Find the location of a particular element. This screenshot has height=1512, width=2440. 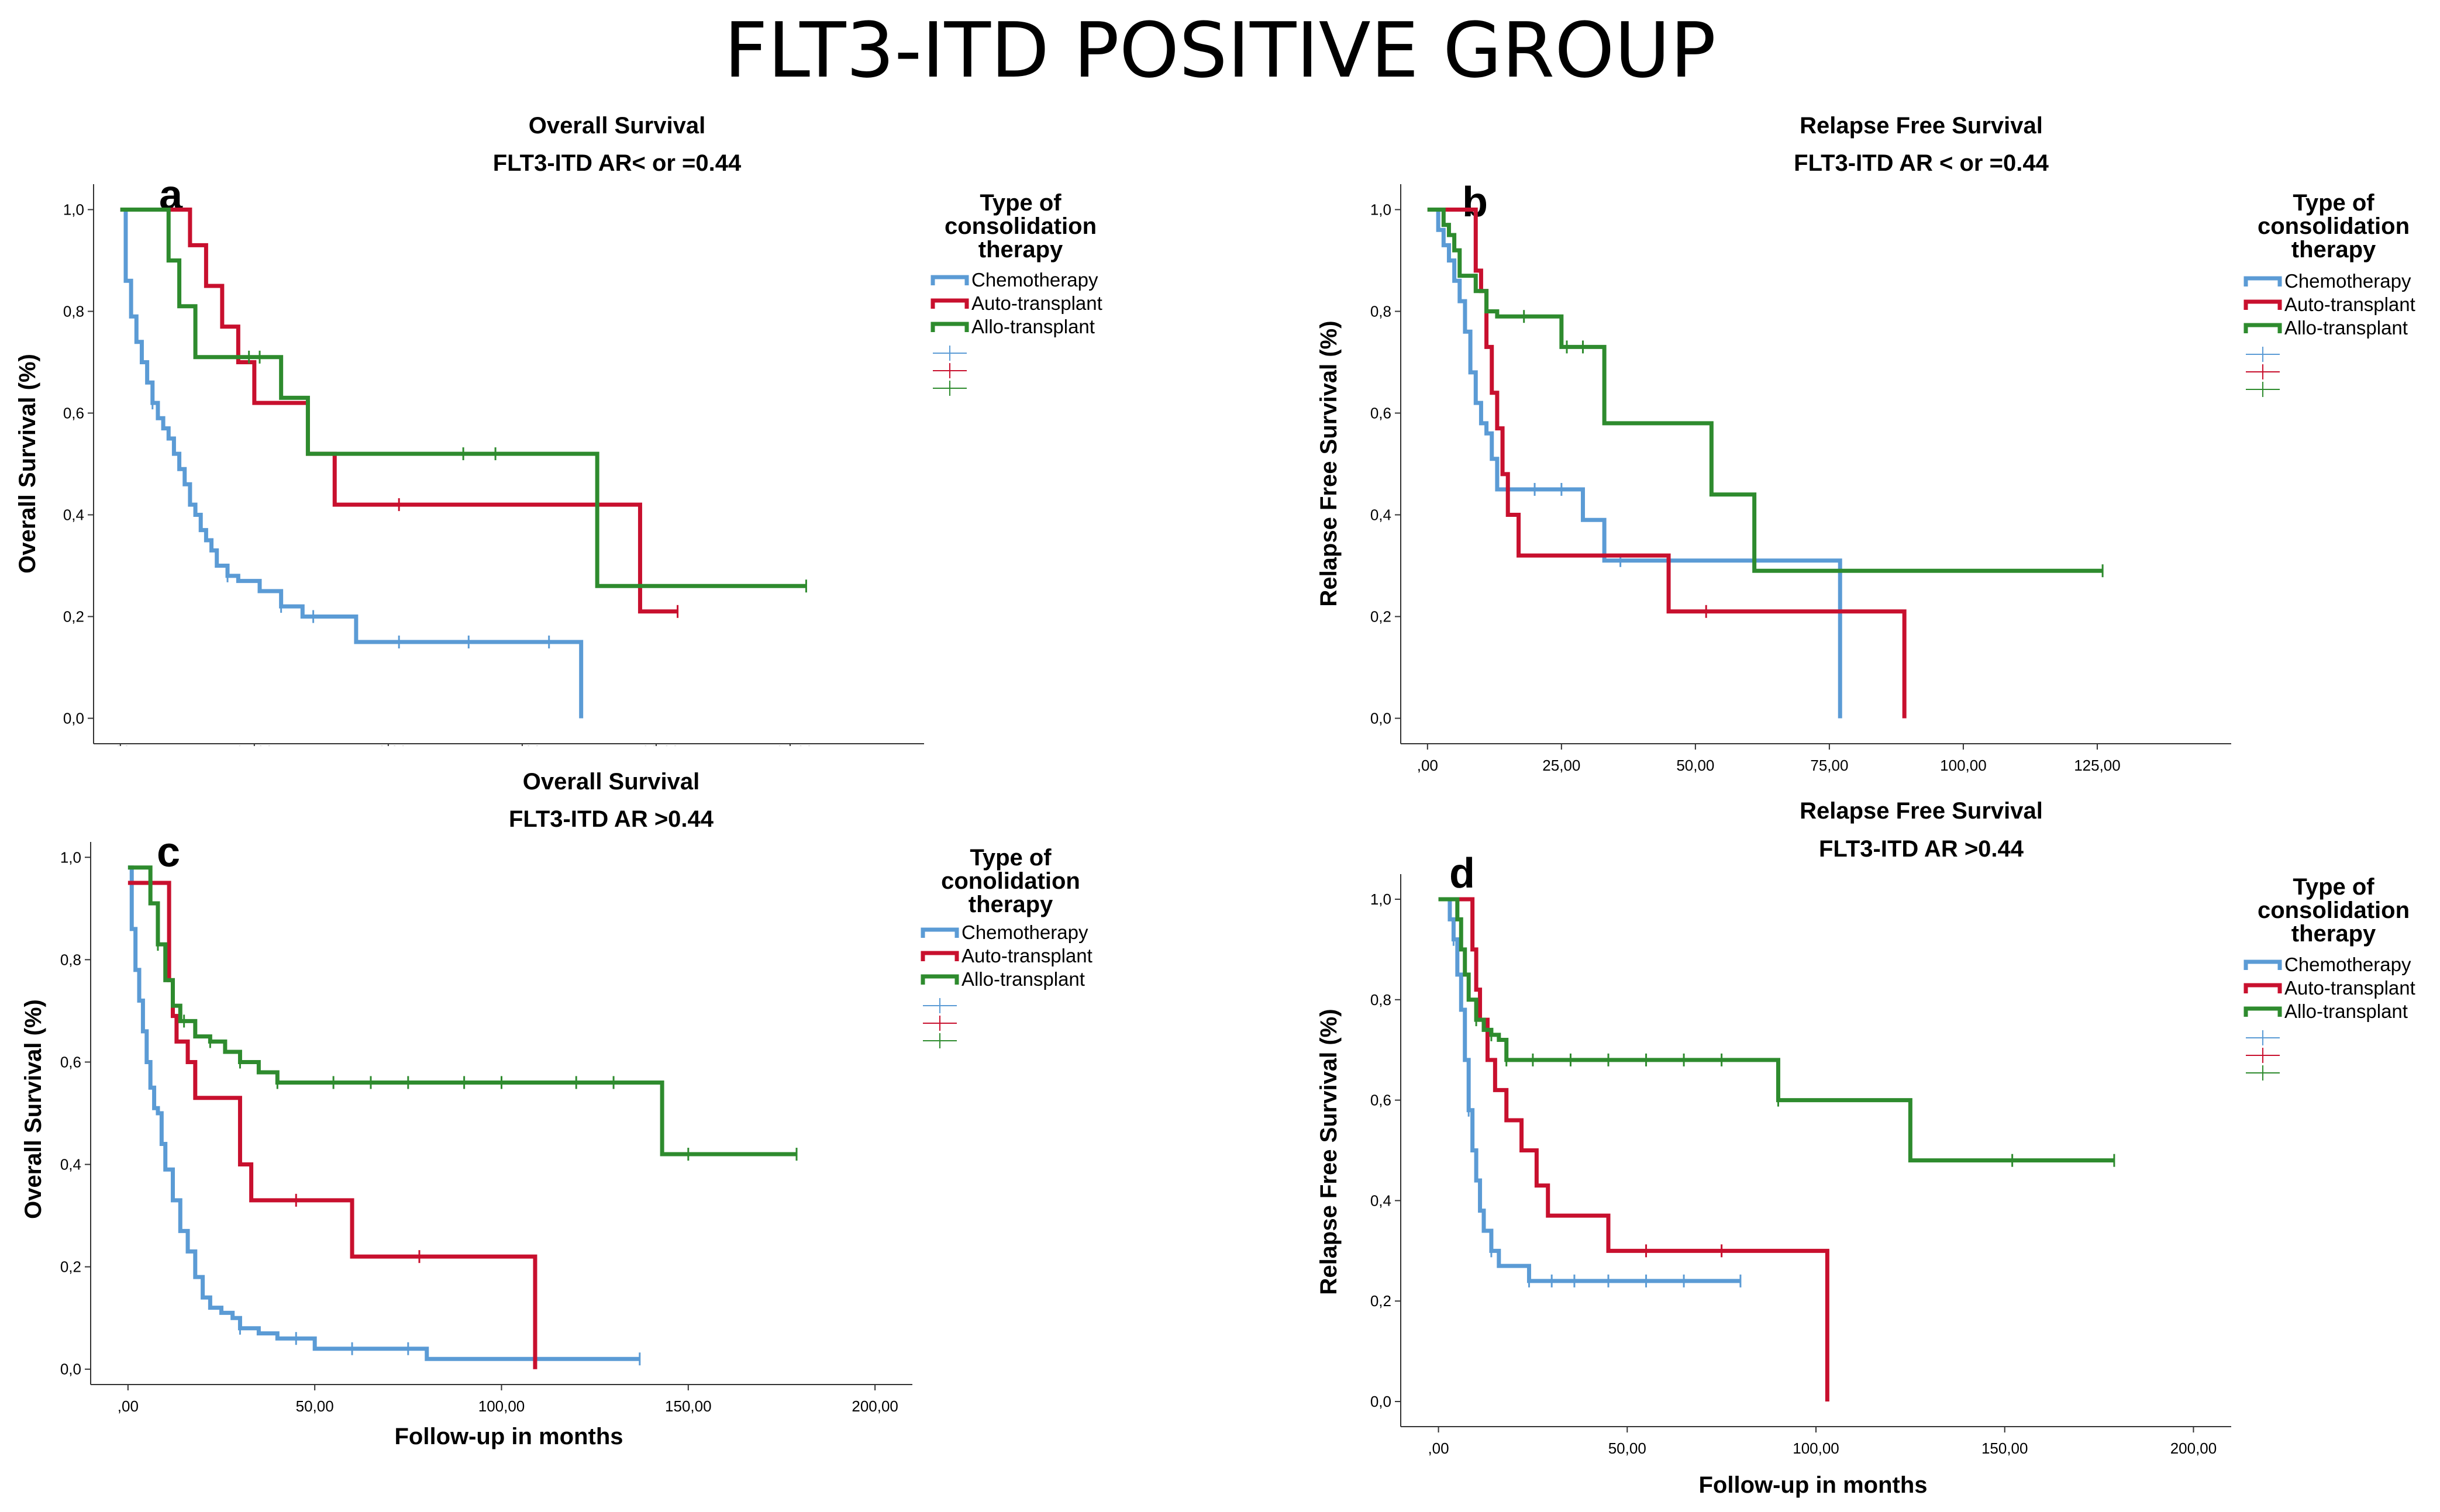

panel-letter: c is located at coordinates (168, 852).